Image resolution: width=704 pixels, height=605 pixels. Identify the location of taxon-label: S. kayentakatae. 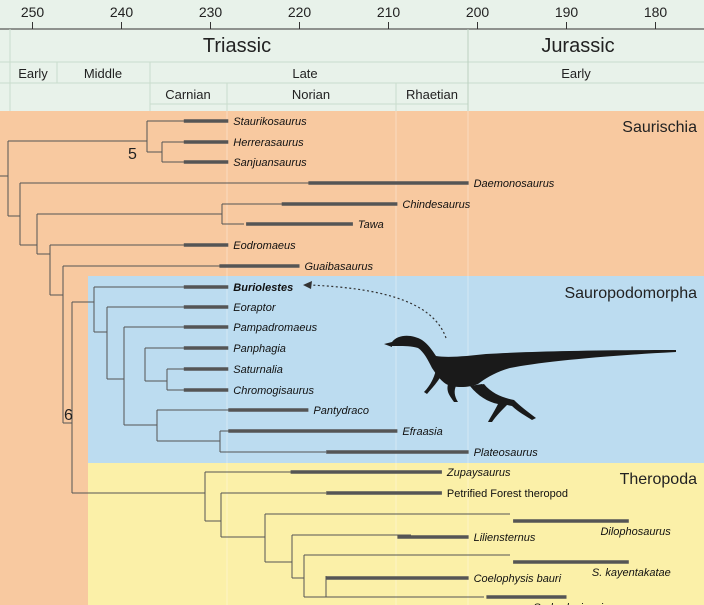
(631, 573).